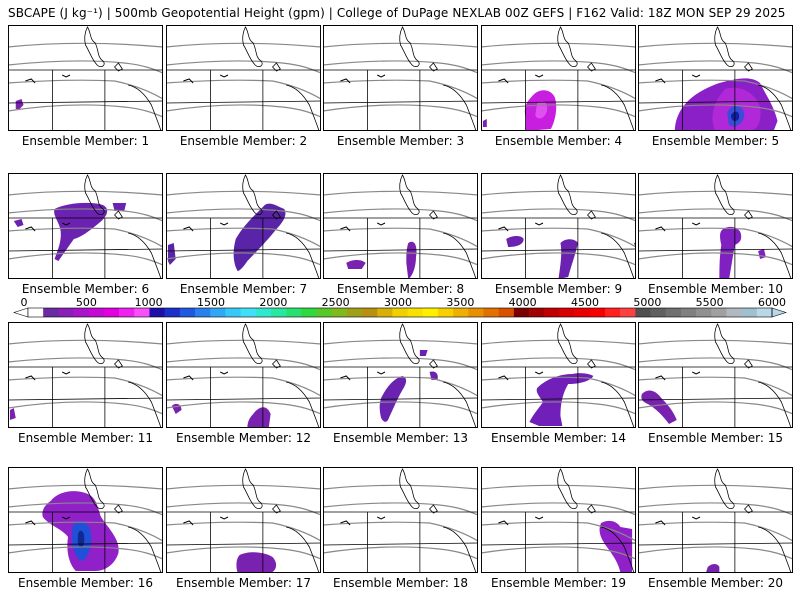 This screenshot has width=800, height=604. I want to click on ensemble-member-label: Ensemble Member: 3, so click(400, 141).